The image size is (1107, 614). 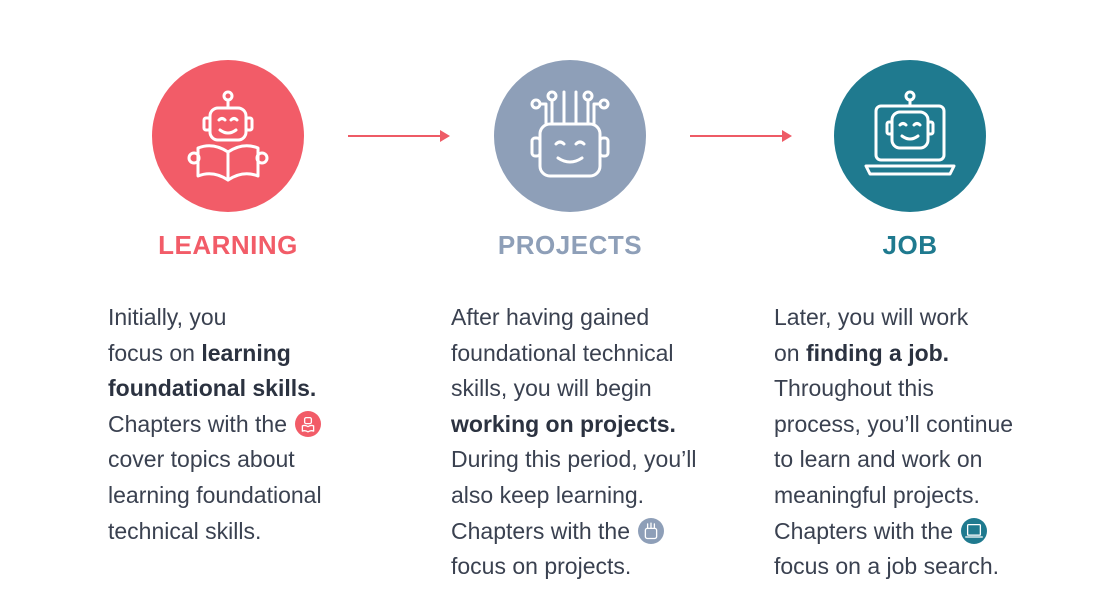 I want to click on job-mini-badge, so click(x=974, y=530).